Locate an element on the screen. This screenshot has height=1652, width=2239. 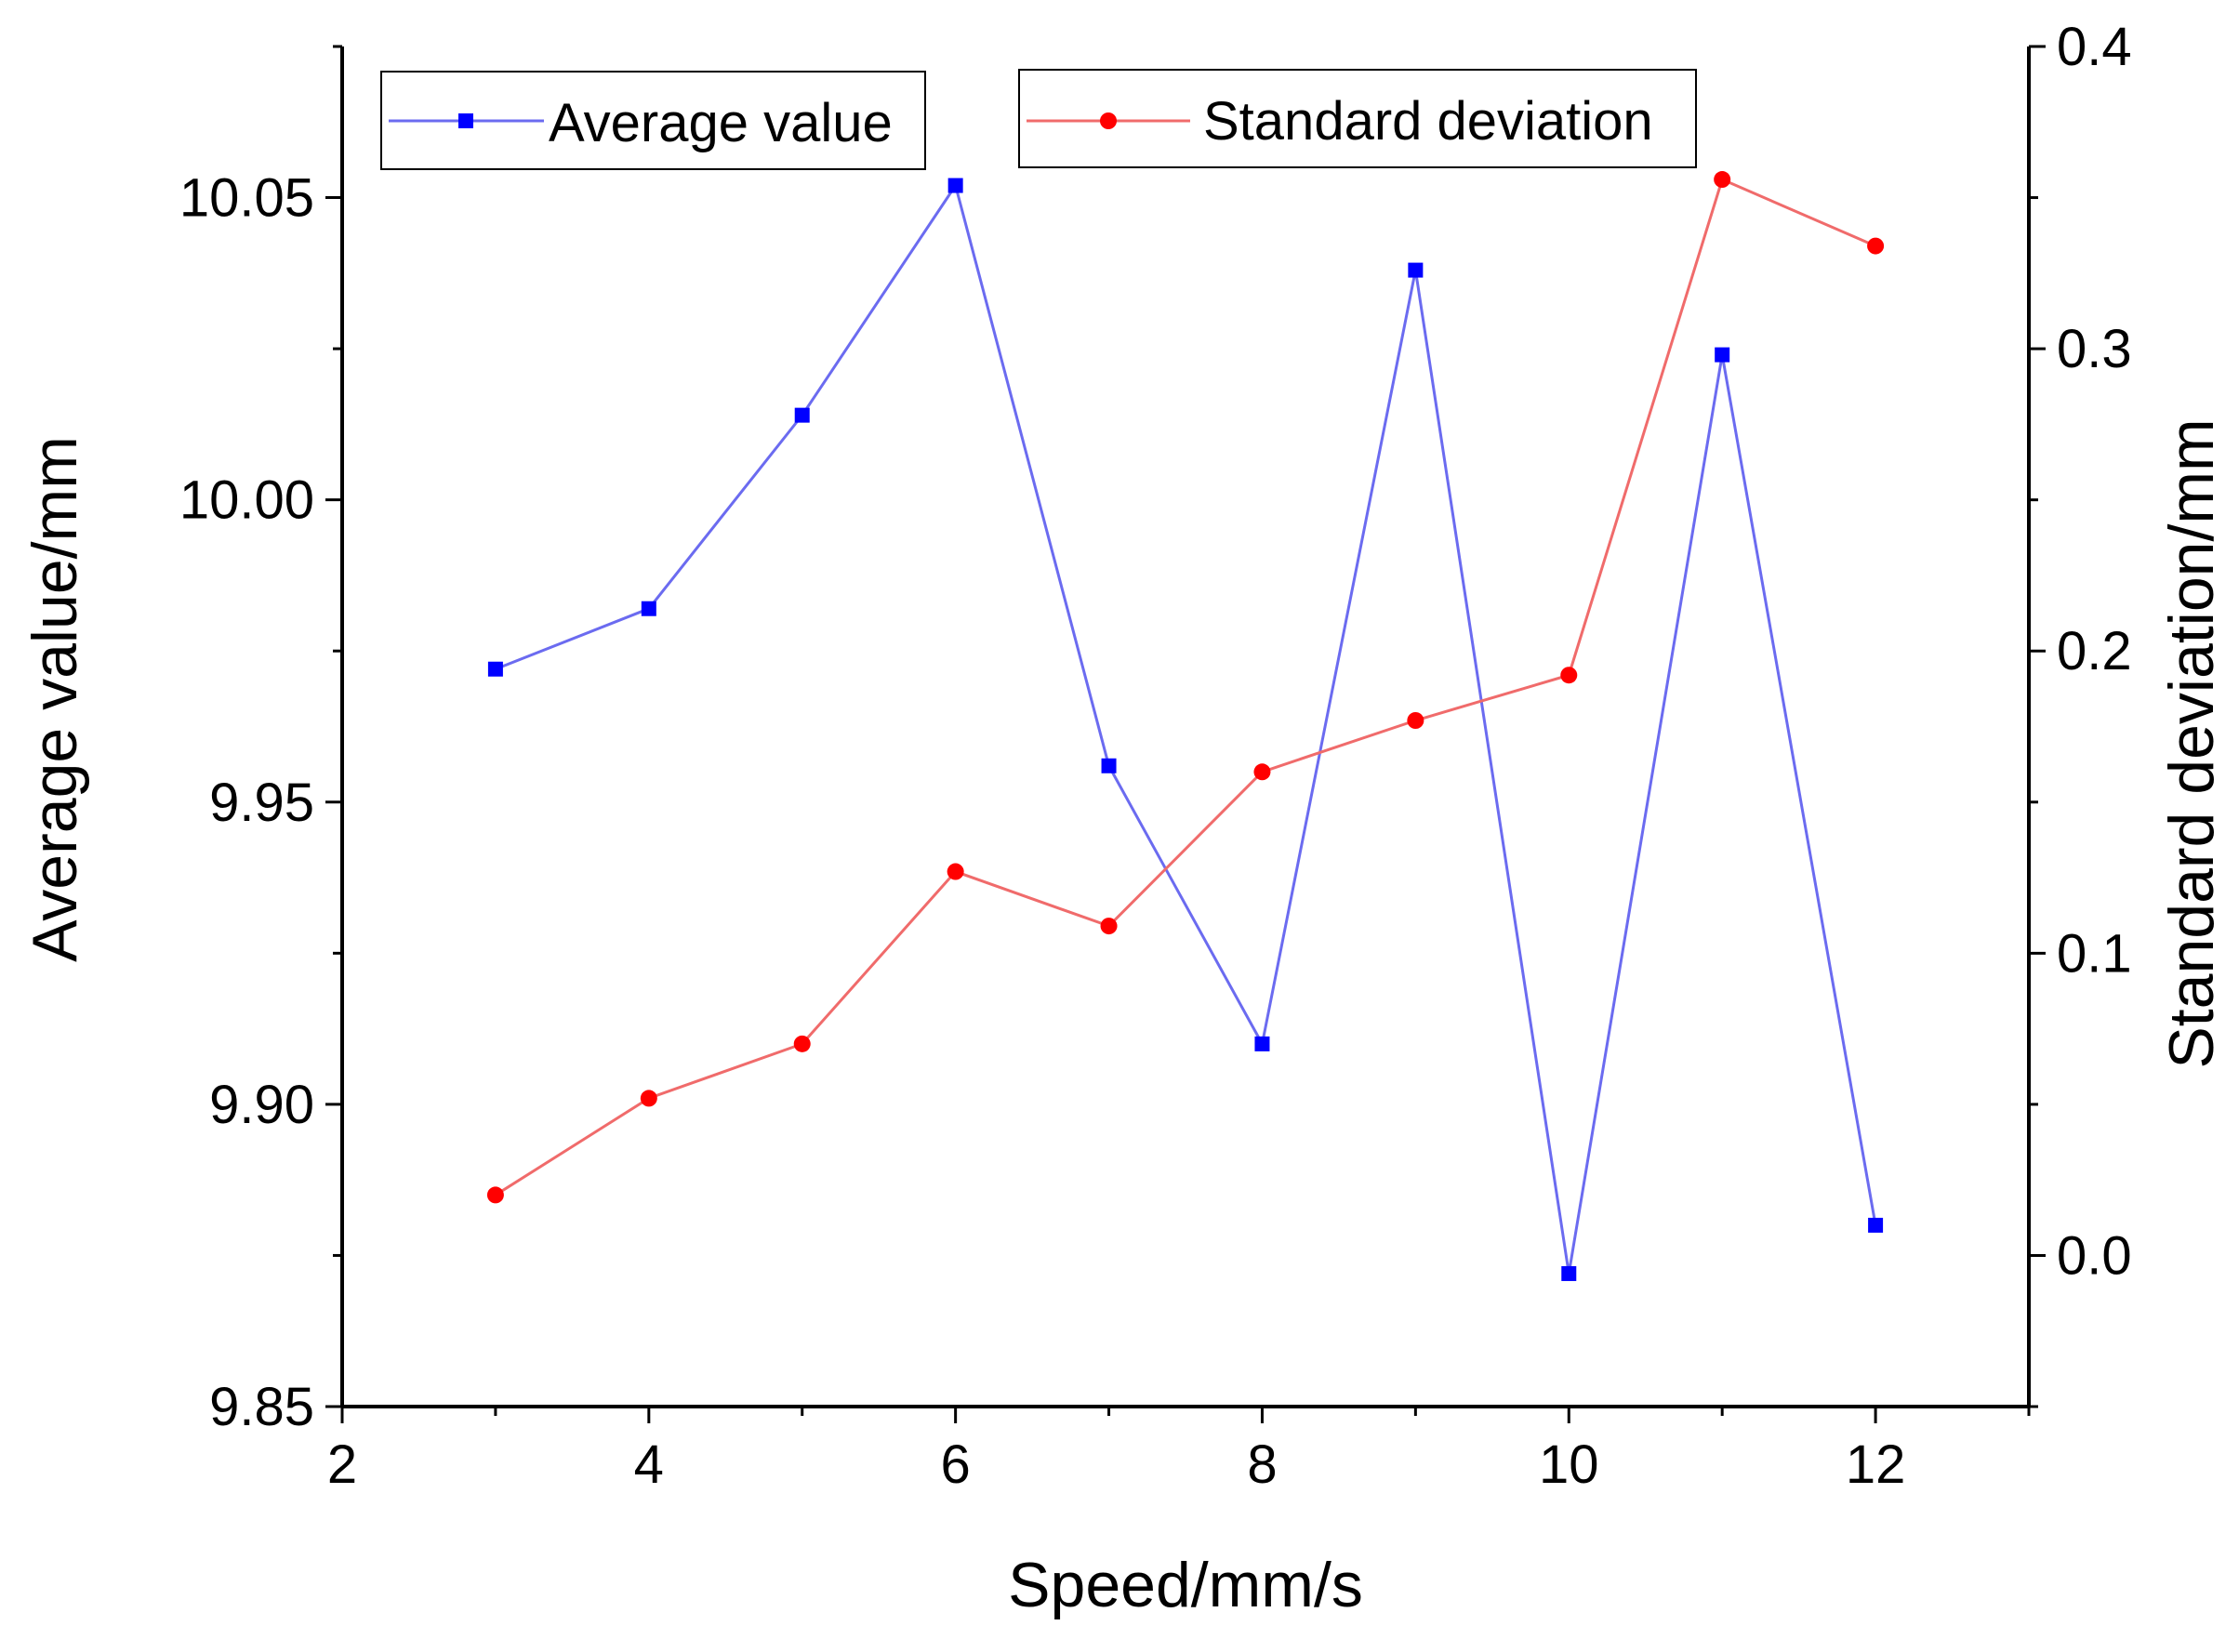
y2-tick-label: 0.2 is located at coordinates (2094, 651).